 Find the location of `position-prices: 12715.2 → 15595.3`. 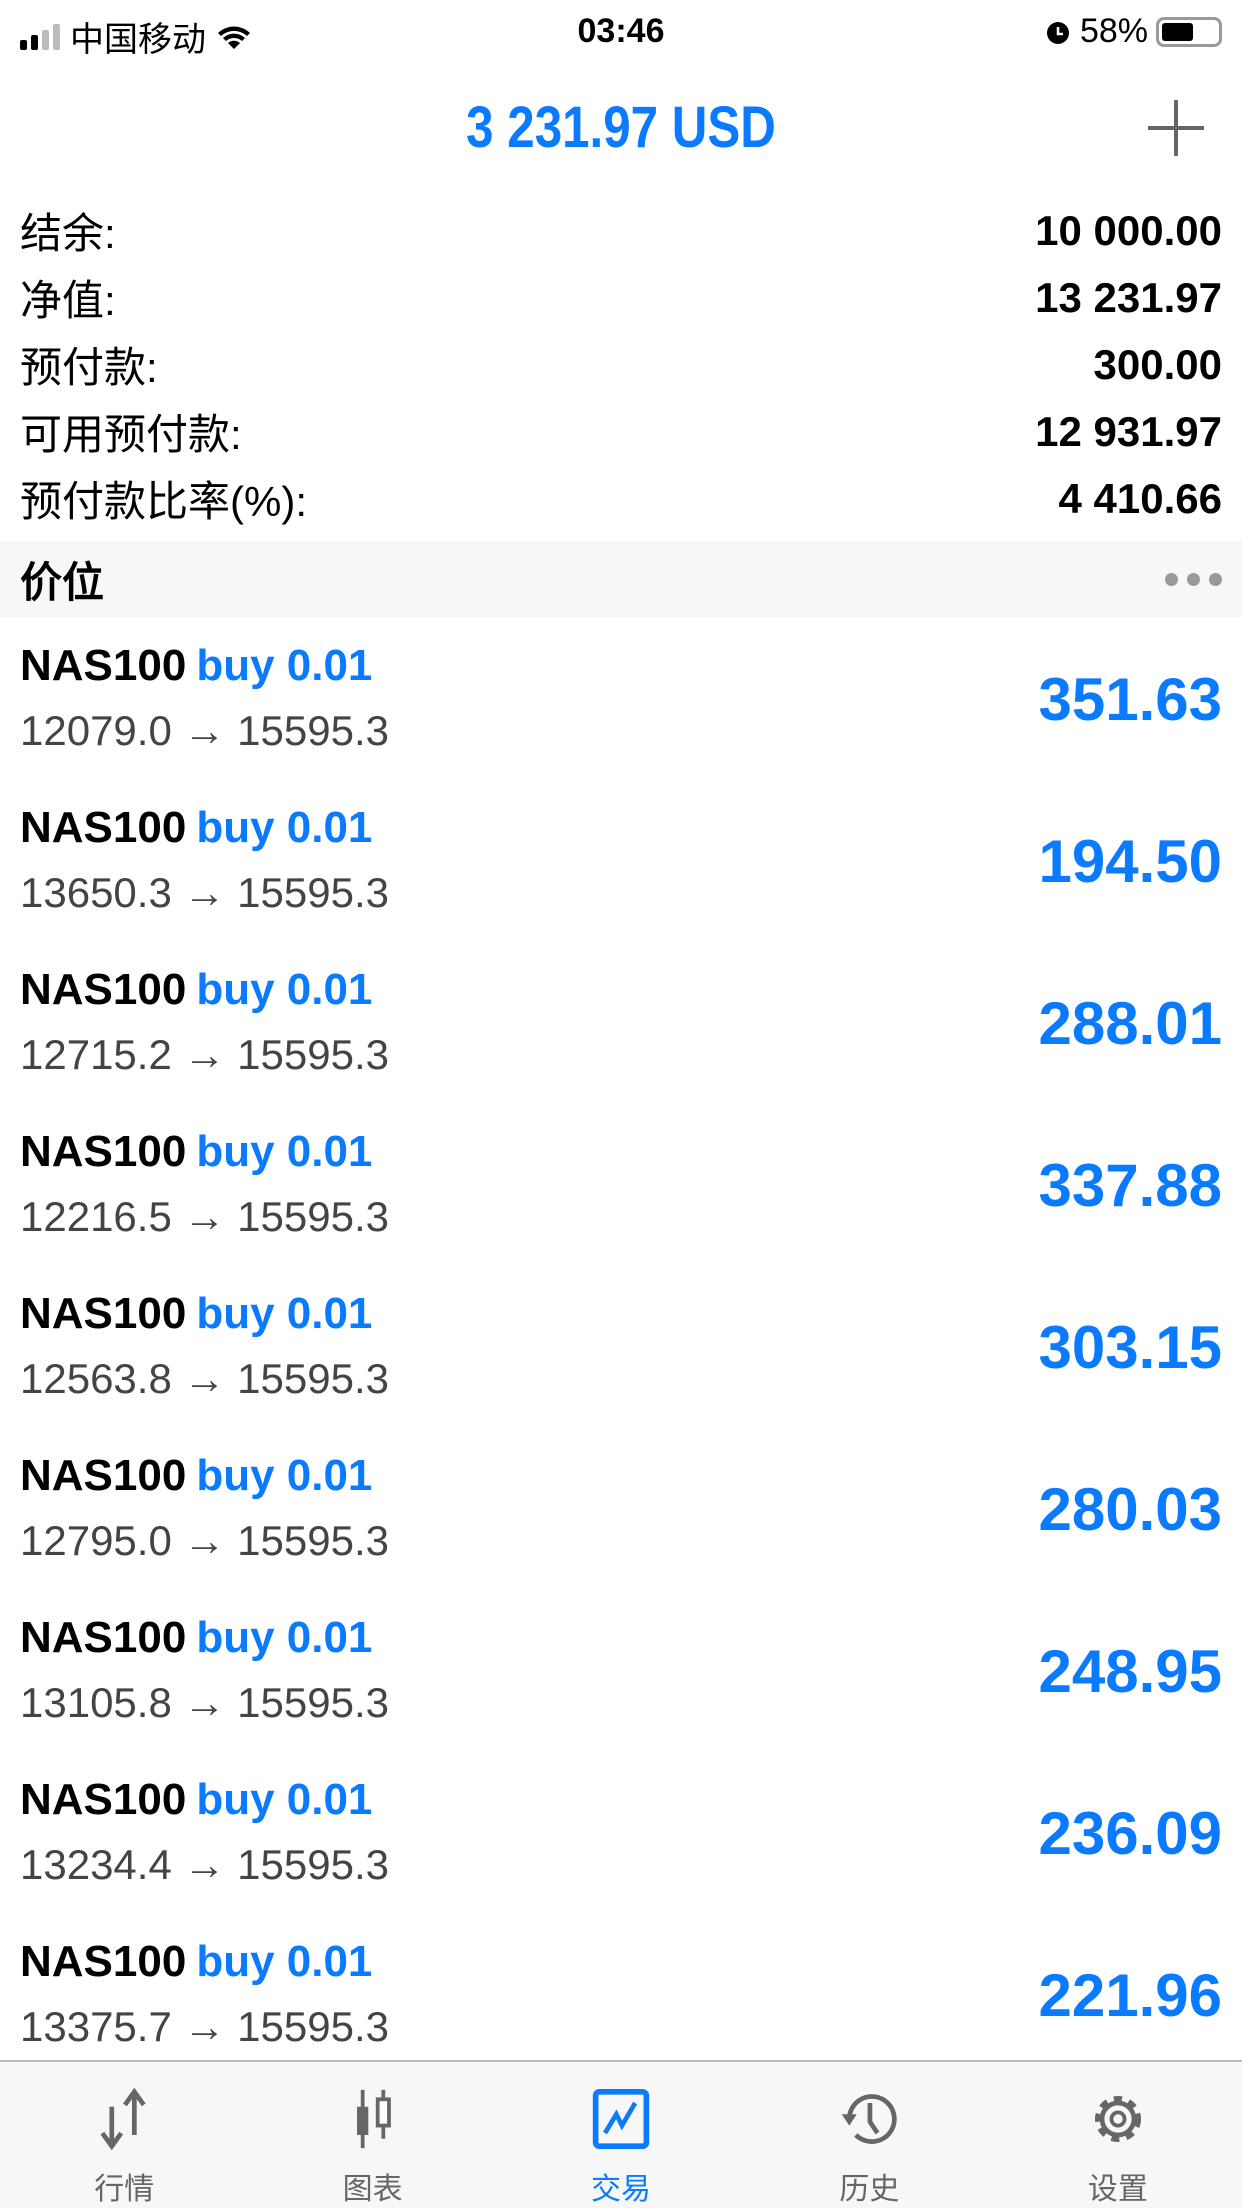

position-prices: 12715.2 → 15595.3 is located at coordinates (204, 1054).